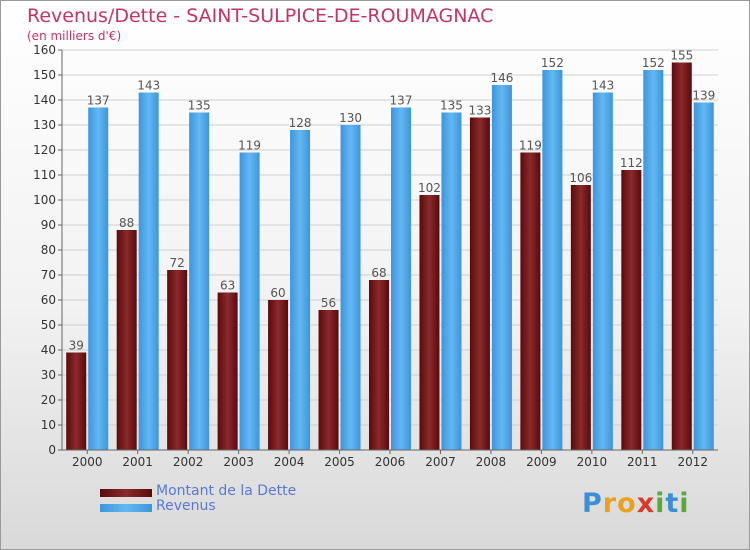 The height and width of the screenshot is (550, 750). I want to click on y-axis: 0 10 20 30 40 50 60 70 80 90 100 110 120 130 140 150 160, so click(48, 250).